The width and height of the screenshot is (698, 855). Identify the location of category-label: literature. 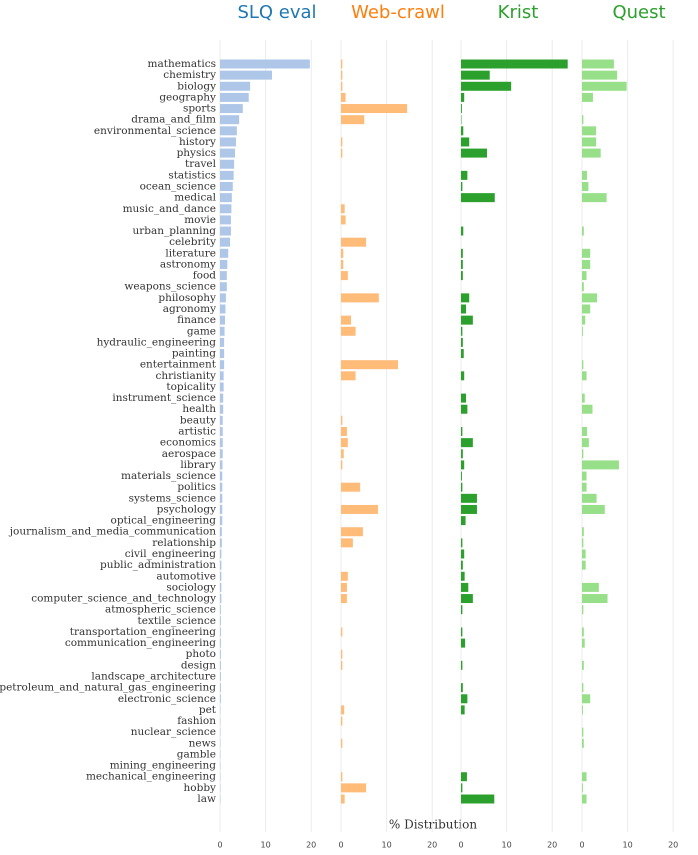
(190, 253).